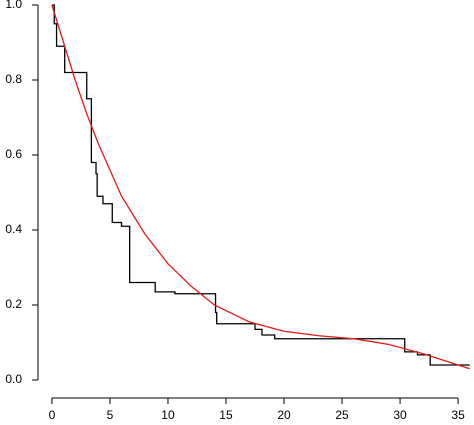 This screenshot has height=425, width=474. I want to click on y-tick-label: 1.0, so click(13, 5).